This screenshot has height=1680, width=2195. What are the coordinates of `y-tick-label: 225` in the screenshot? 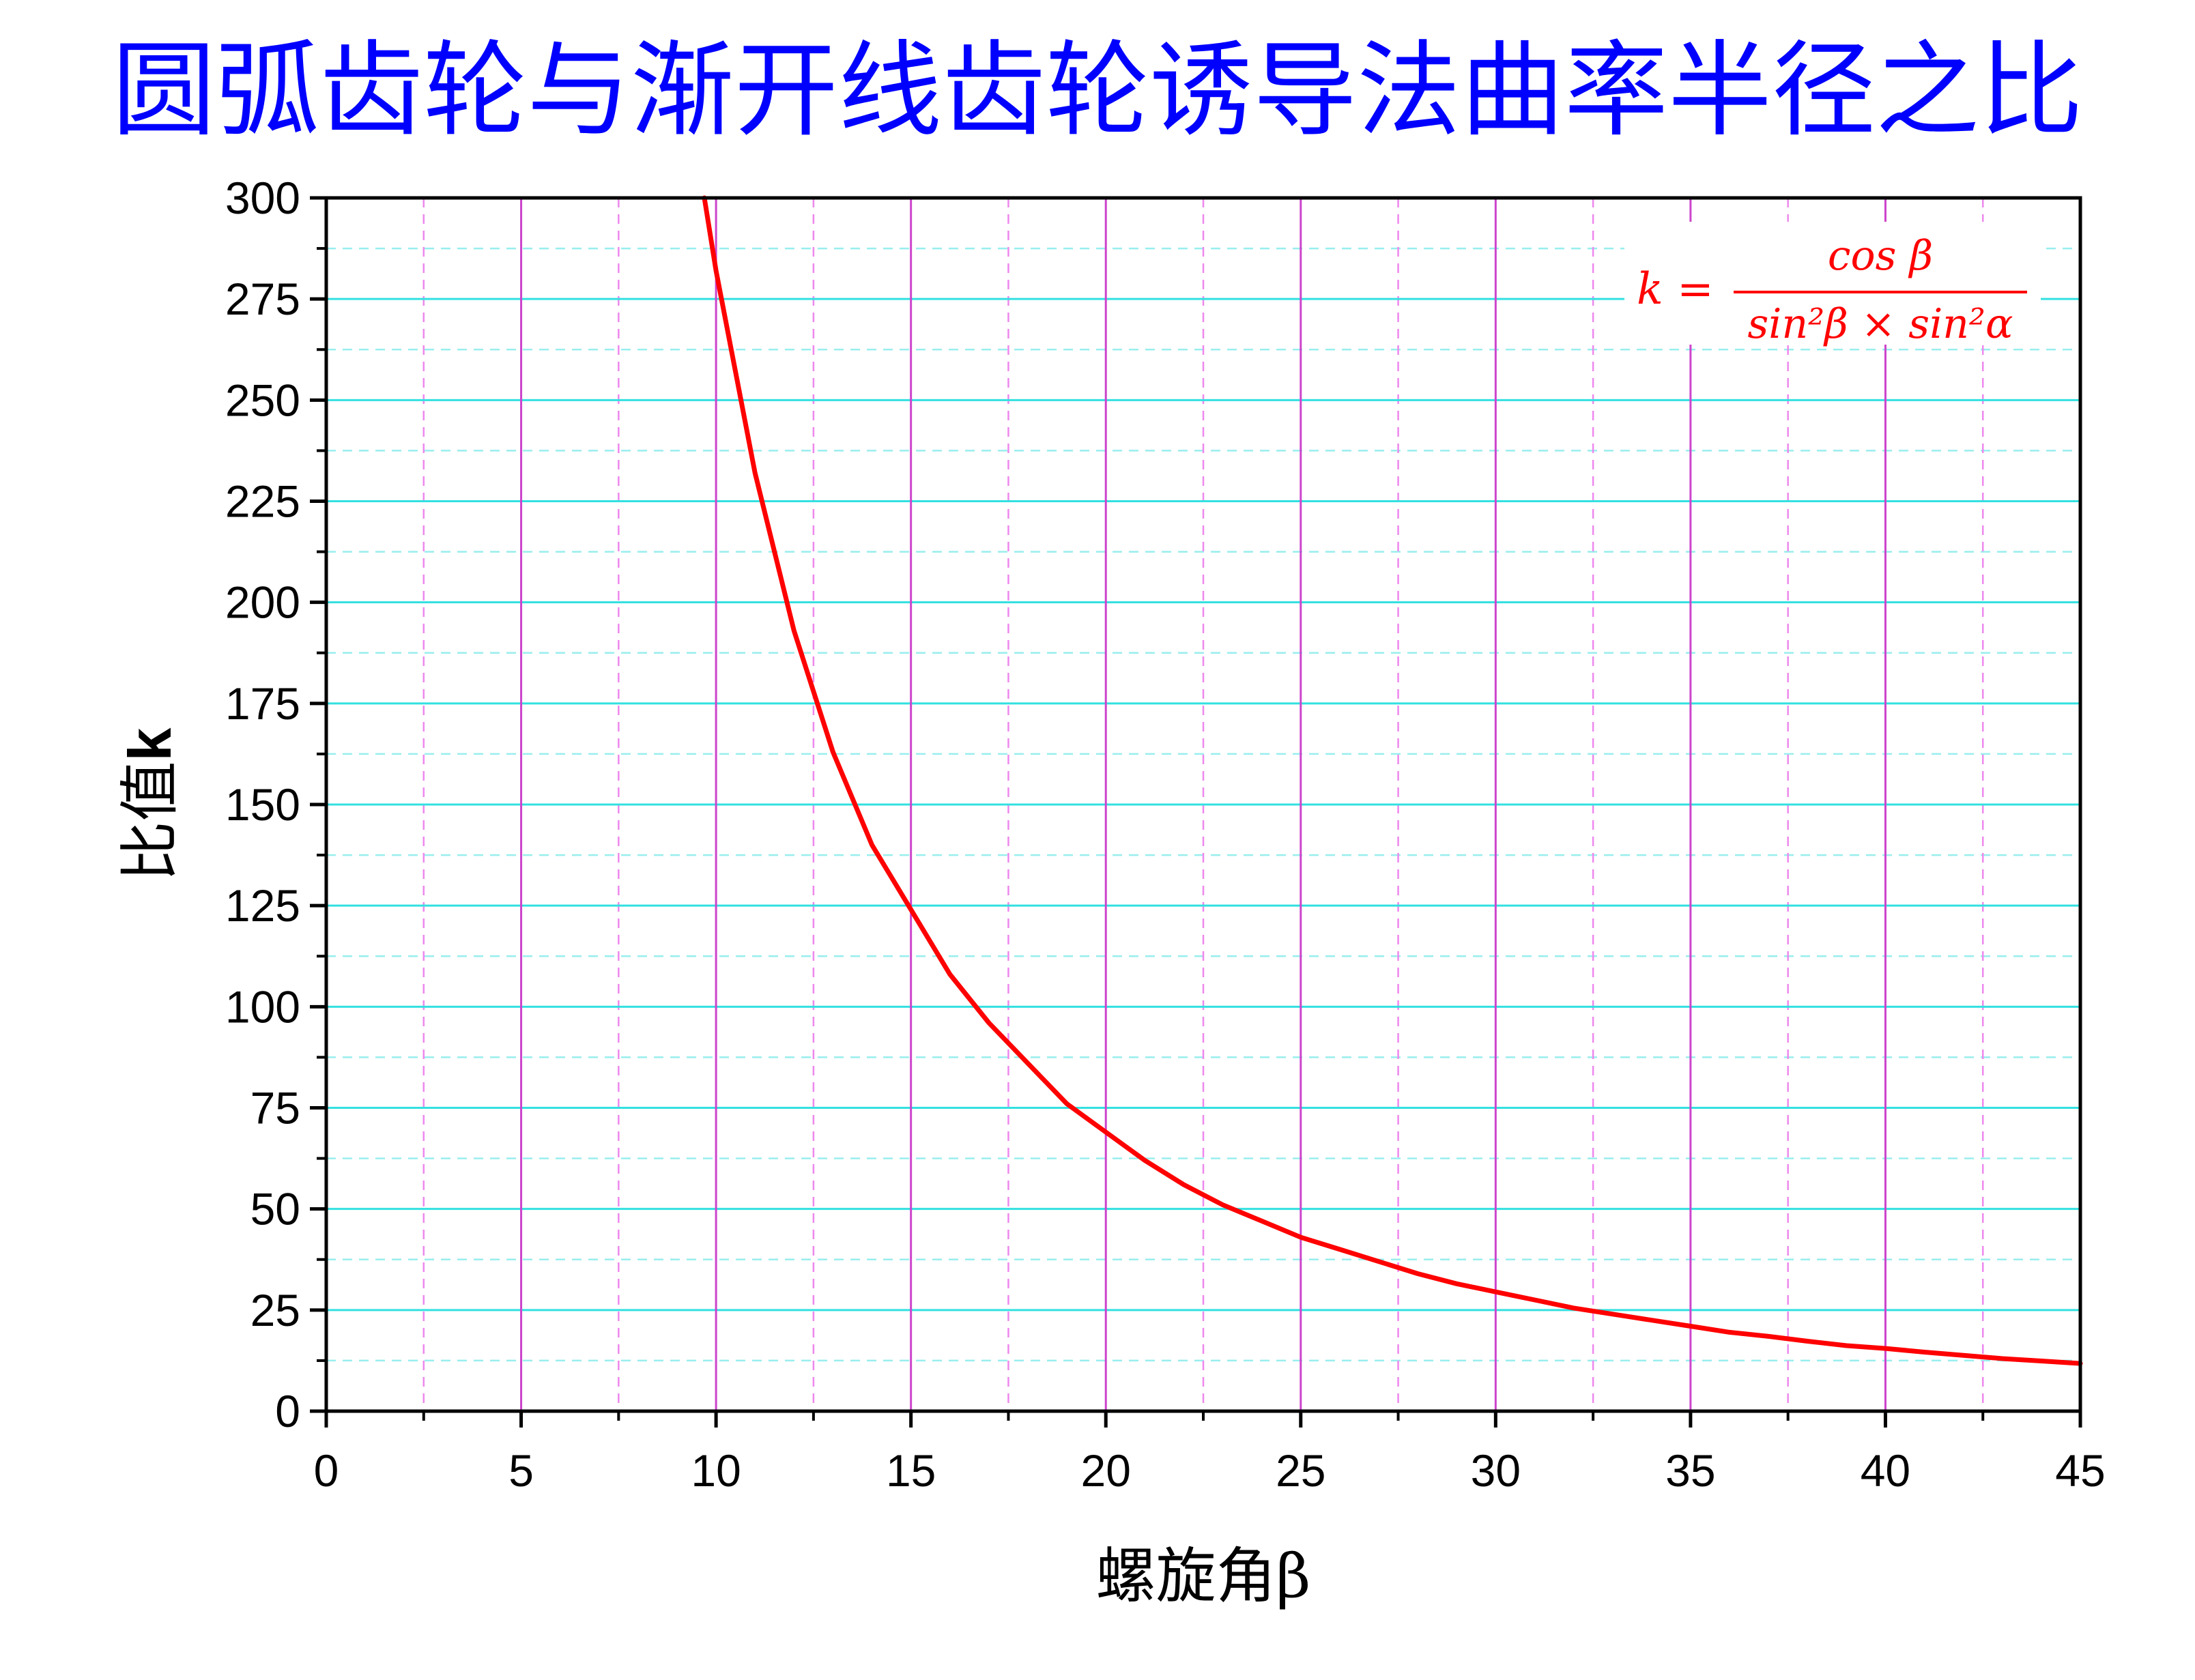 It's located at (262, 501).